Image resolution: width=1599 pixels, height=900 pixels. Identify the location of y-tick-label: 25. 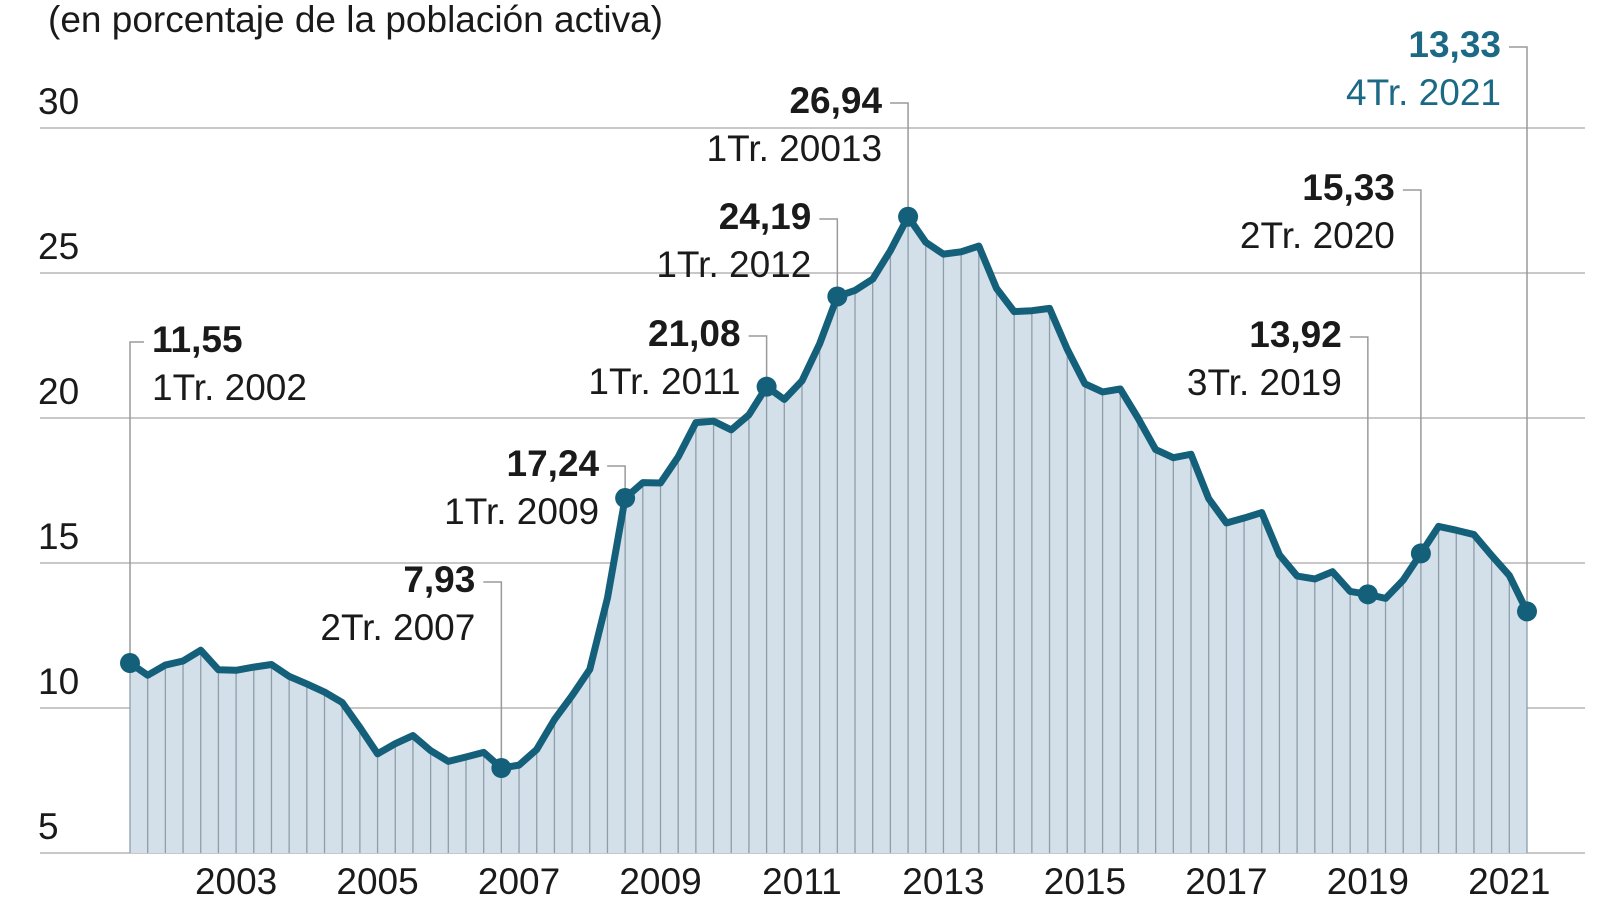
(58, 246).